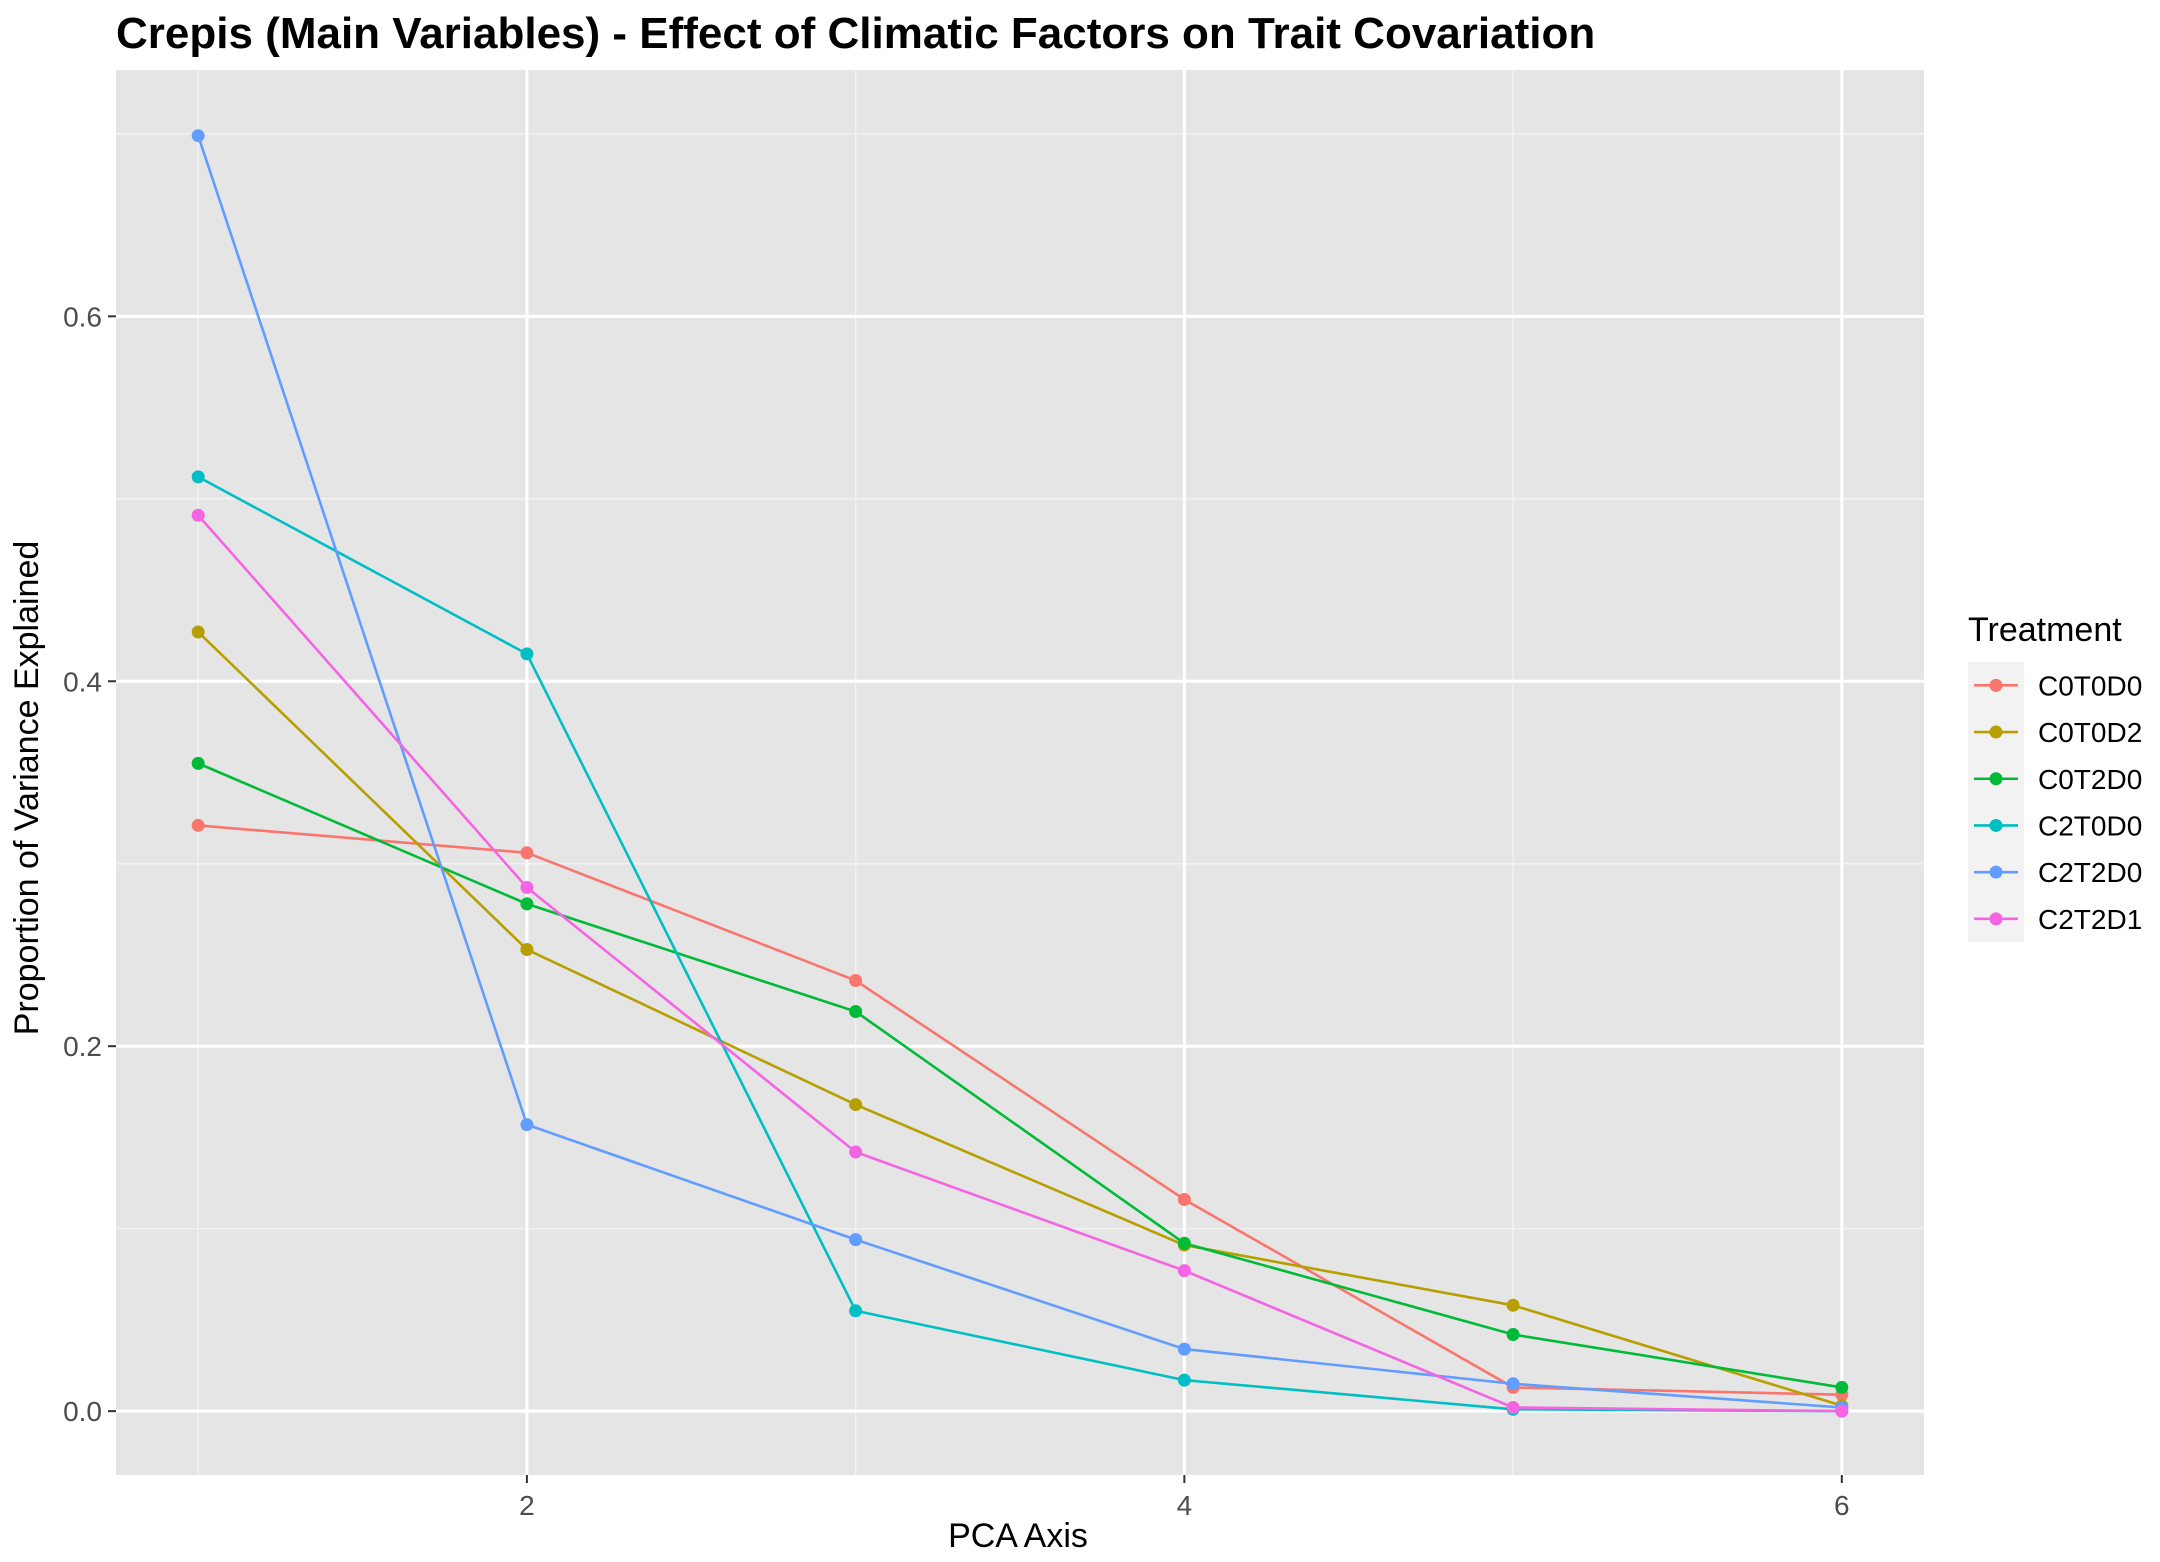  What do you see at coordinates (1018, 1536) in the screenshot?
I see `x-axis-title: PCA Axis` at bounding box center [1018, 1536].